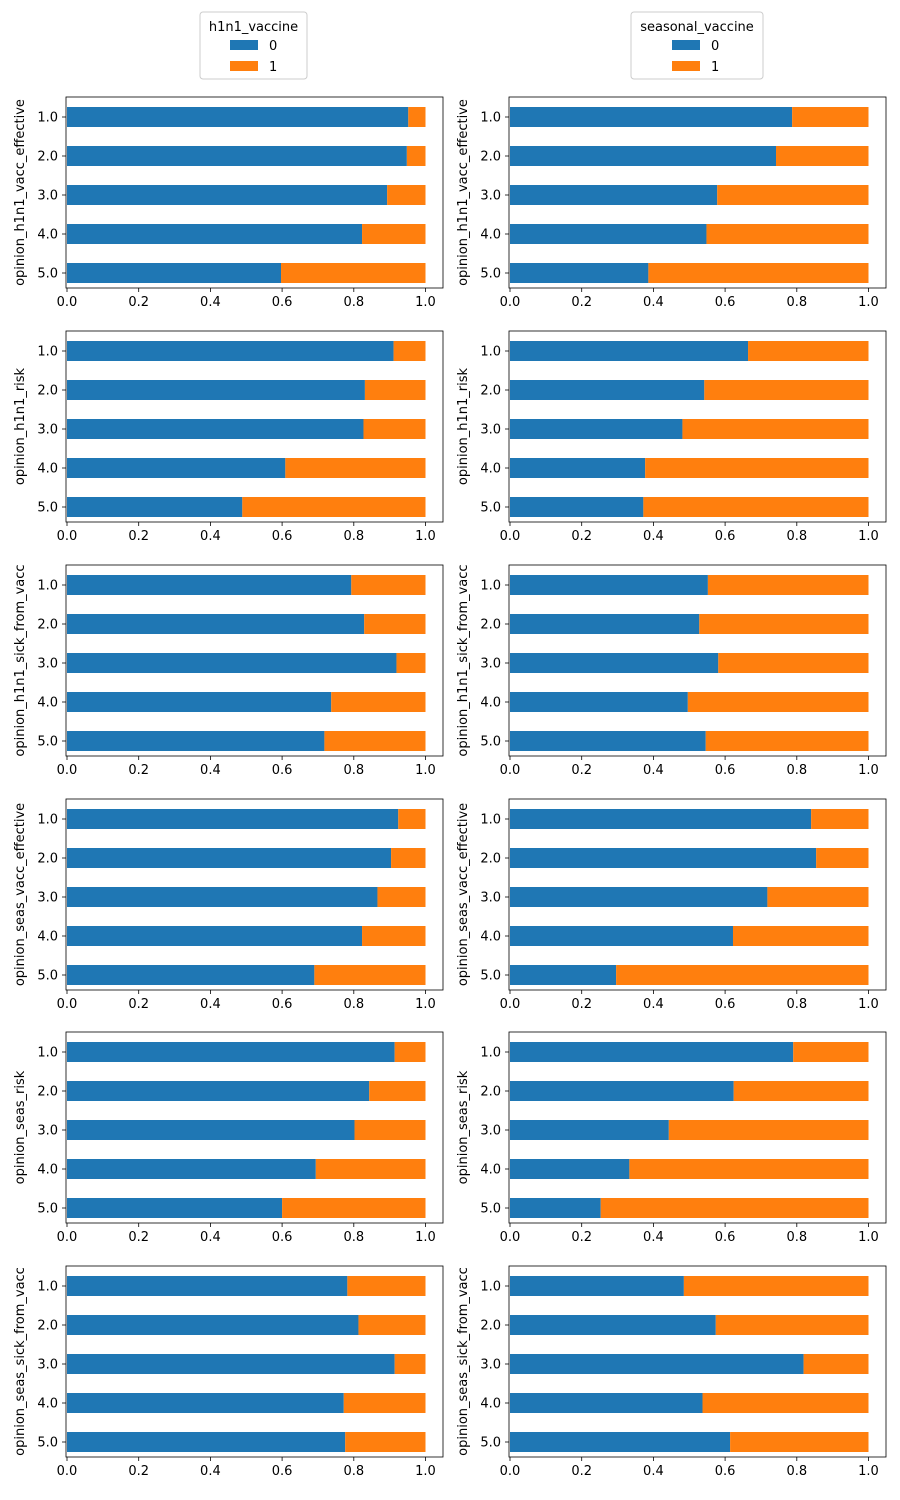  What do you see at coordinates (697, 45) in the screenshot?
I see `legend-seasonal-vaccine: seasonal_vaccine 0 1` at bounding box center [697, 45].